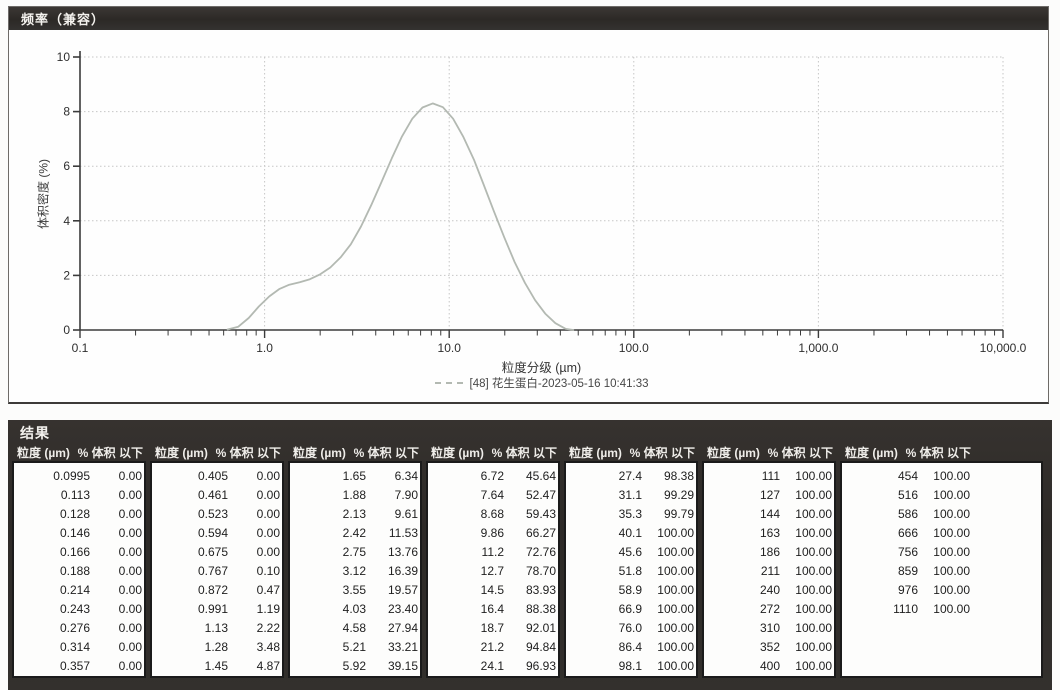 This screenshot has width=1060, height=690. What do you see at coordinates (219, 513) in the screenshot?
I see `table-row: 0.523 0.00` at bounding box center [219, 513].